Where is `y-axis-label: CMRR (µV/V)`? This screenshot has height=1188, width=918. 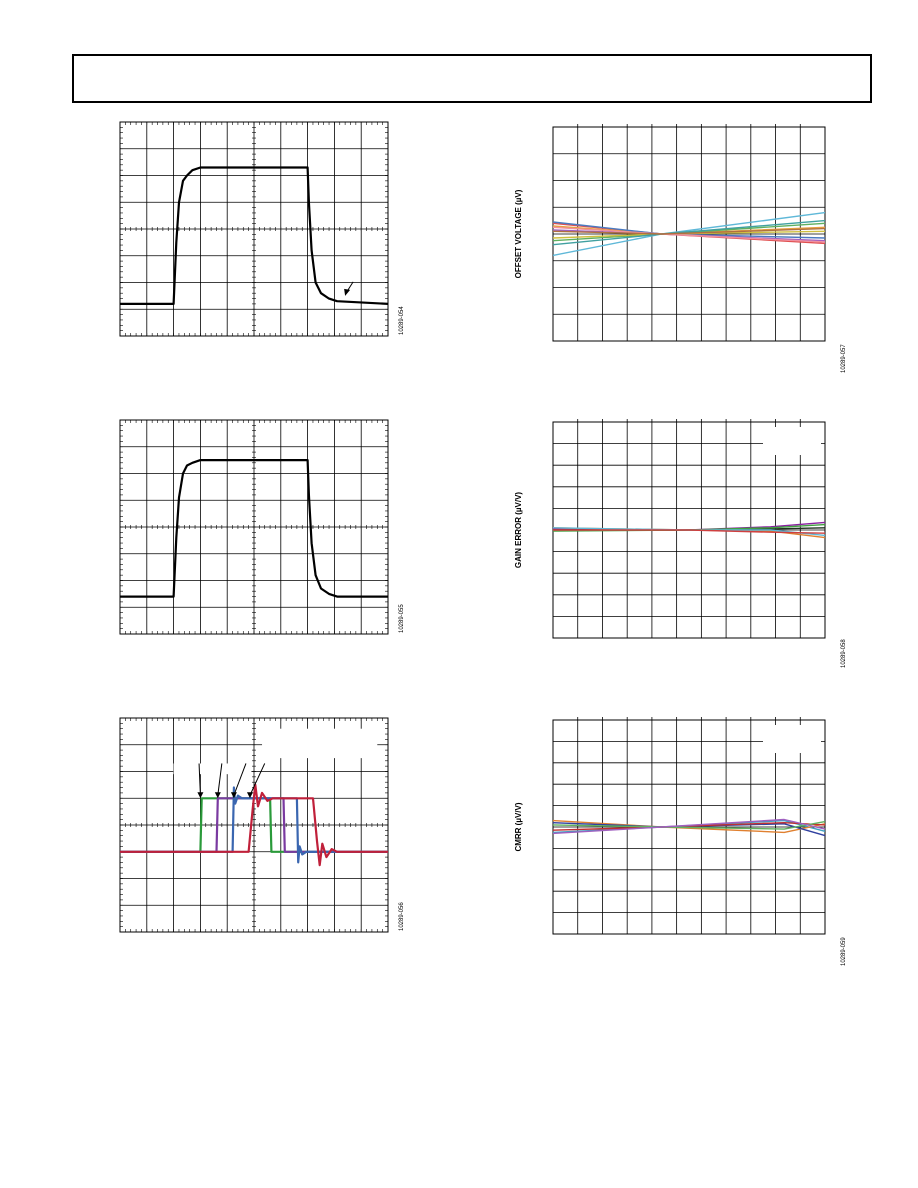 y-axis-label: CMRR (µV/V) is located at coordinates (518, 826).